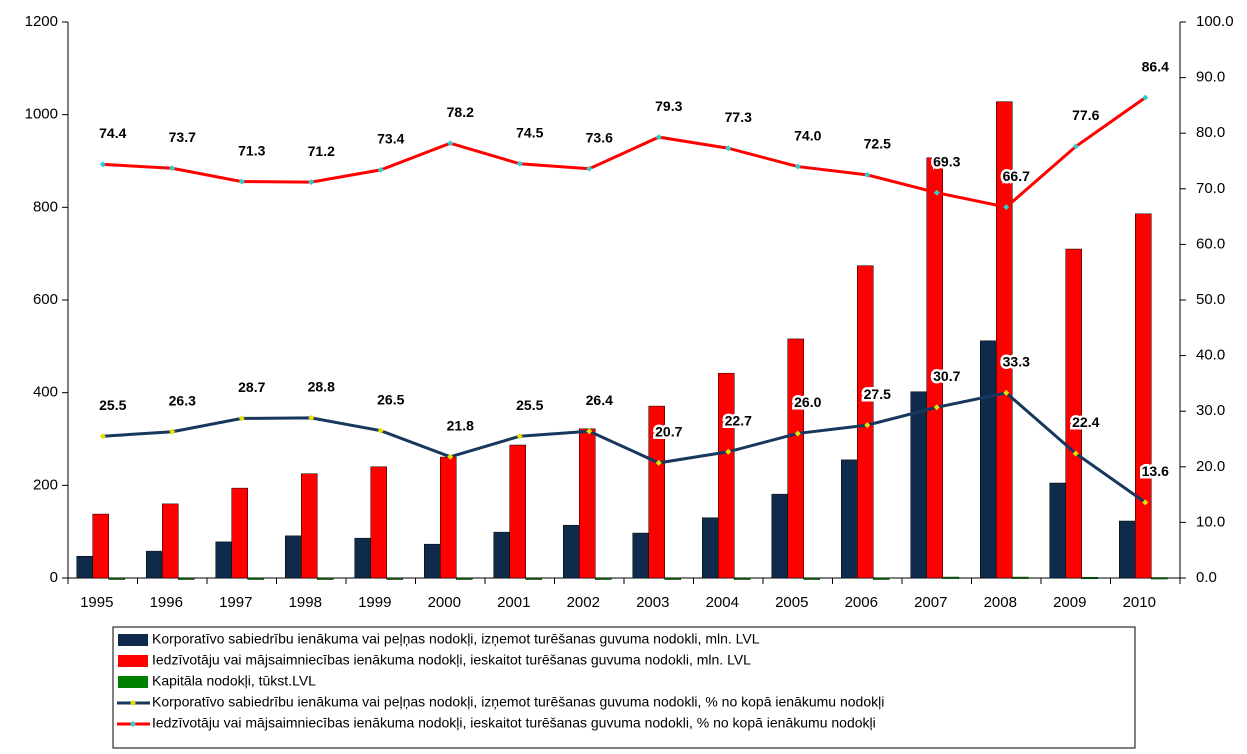  I want to click on value-label: 30.7, so click(946, 376).